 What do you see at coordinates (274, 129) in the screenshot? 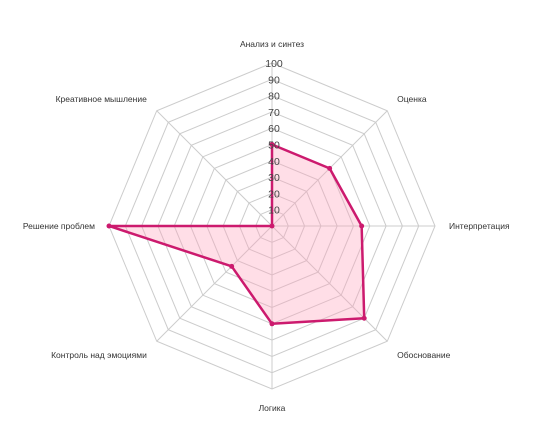
I see `tick-label: 60` at bounding box center [274, 129].